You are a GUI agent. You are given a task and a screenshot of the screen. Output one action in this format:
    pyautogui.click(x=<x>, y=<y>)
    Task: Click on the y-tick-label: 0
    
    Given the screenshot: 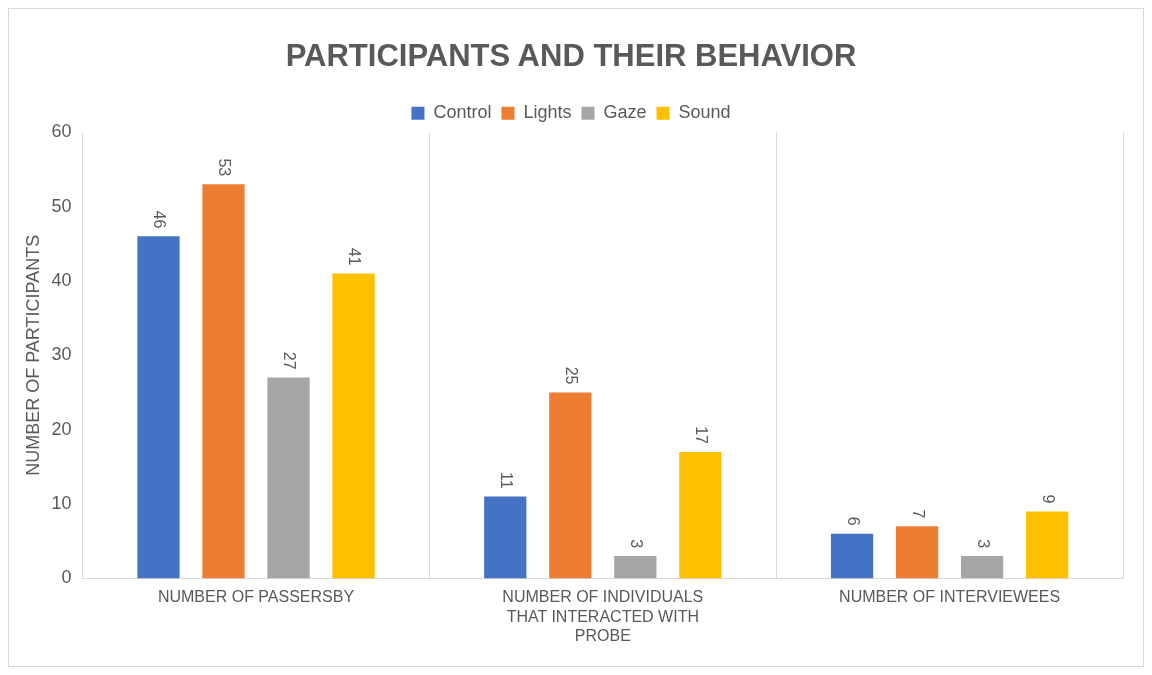 What is the action you would take?
    pyautogui.click(x=66, y=577)
    